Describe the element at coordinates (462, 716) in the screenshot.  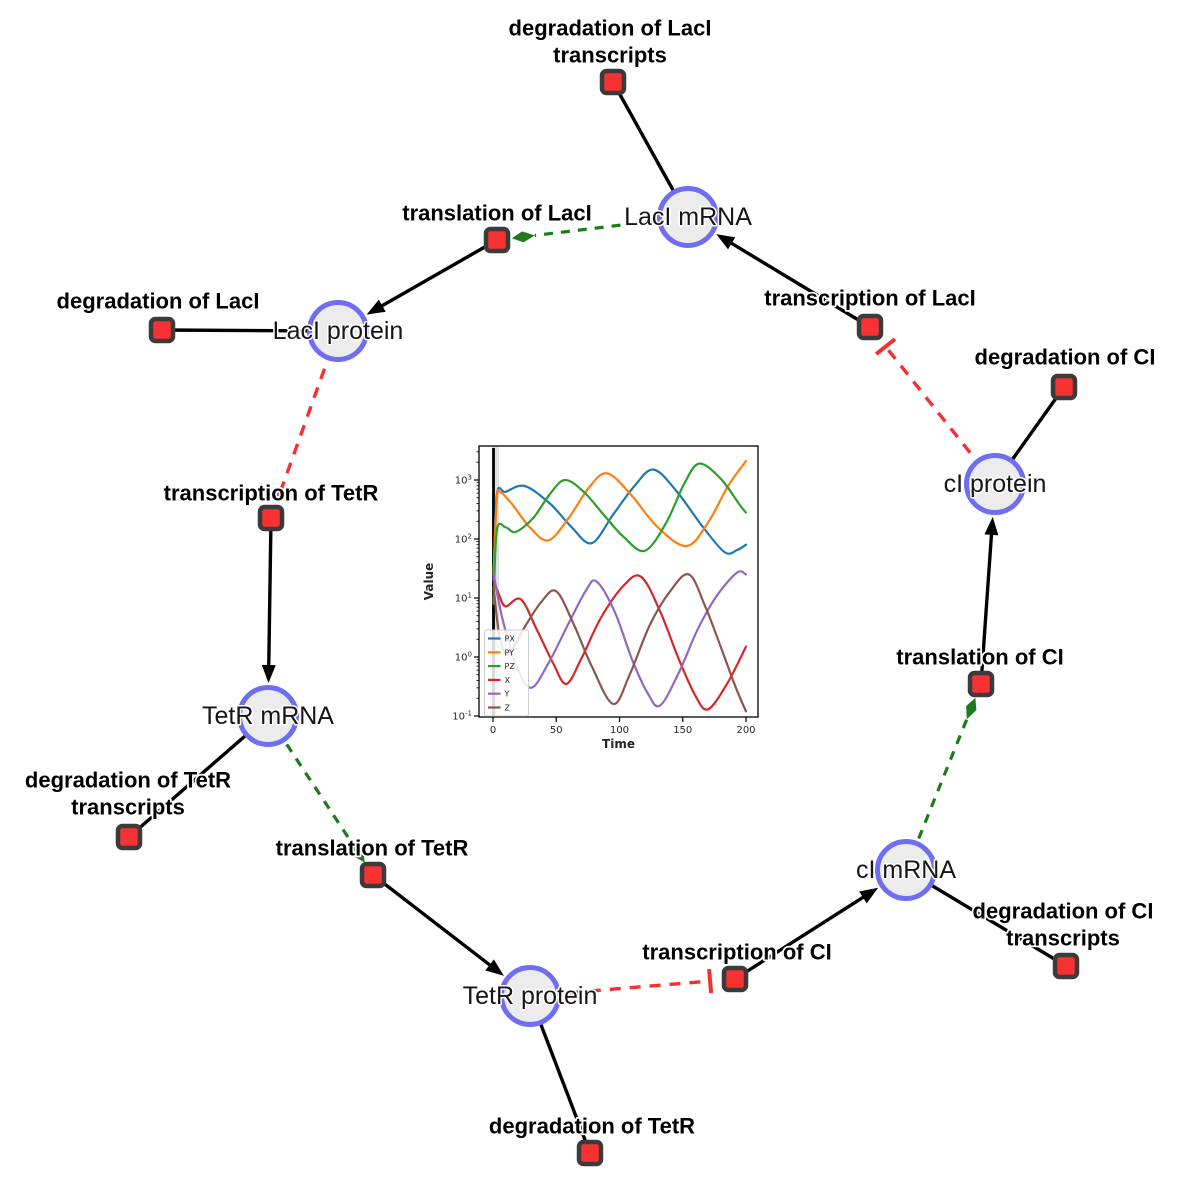
I see `y-tick-label: 10⁻¹` at that location.